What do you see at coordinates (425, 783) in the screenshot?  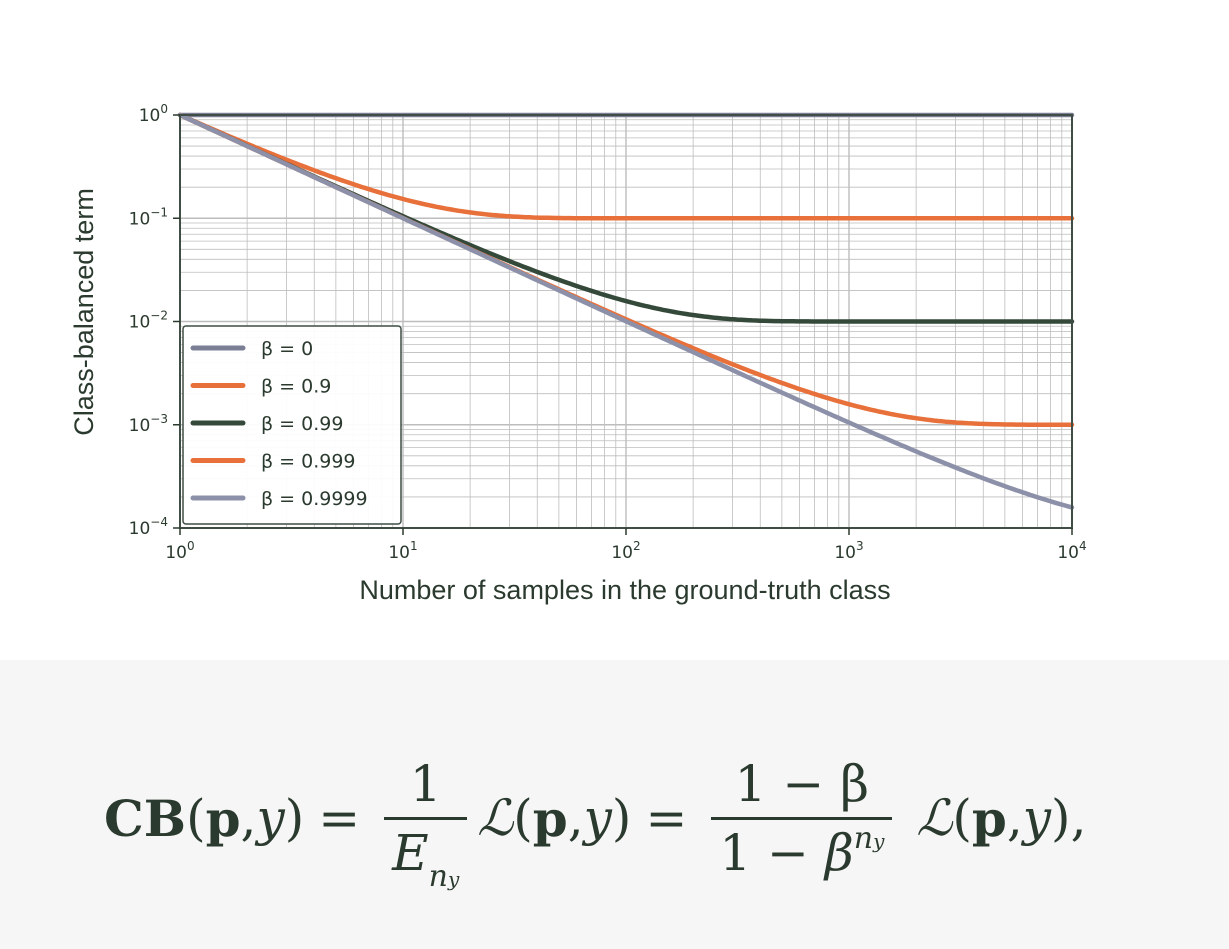 I see `fraction-1-numerator: 1` at bounding box center [425, 783].